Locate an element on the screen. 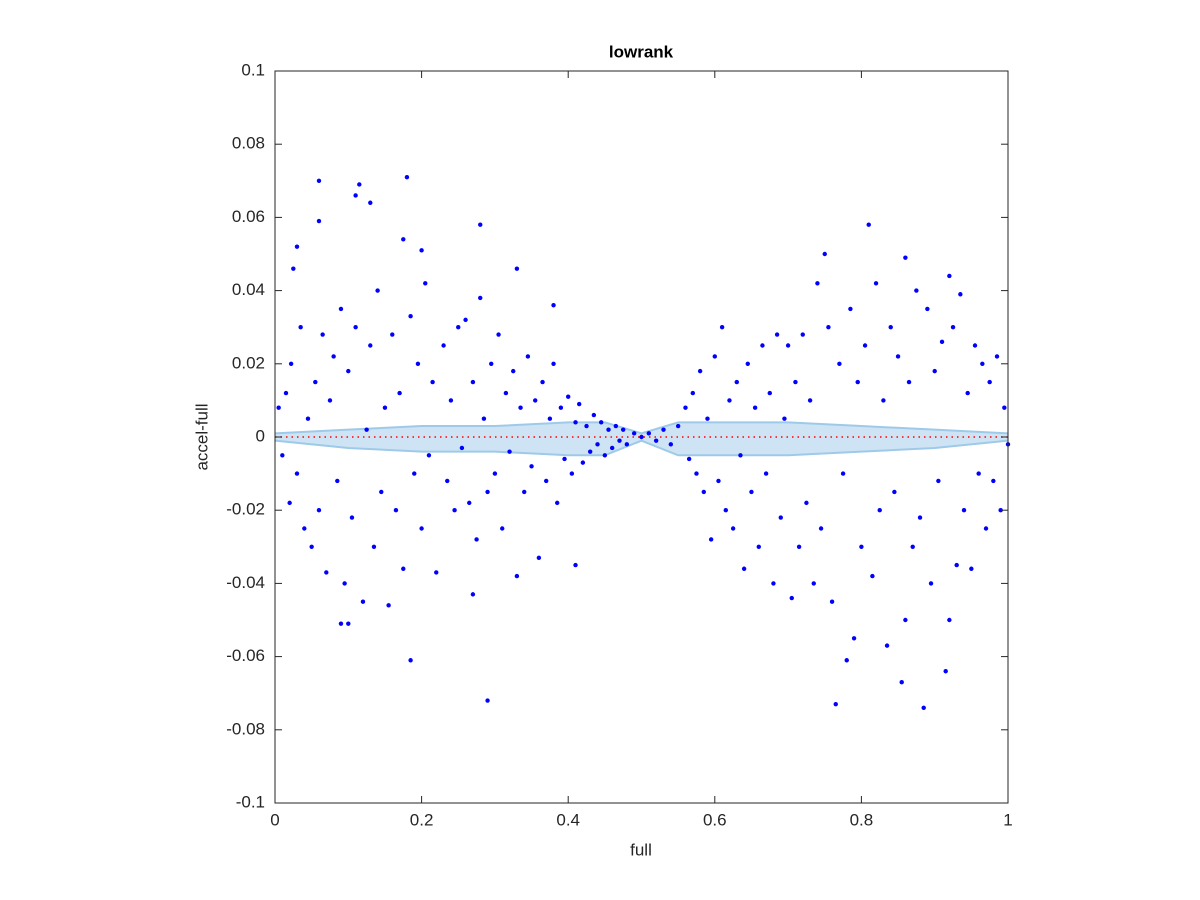 Image resolution: width=1200 pixels, height=900 pixels. x-tick-label: 0.4 is located at coordinates (568, 819).